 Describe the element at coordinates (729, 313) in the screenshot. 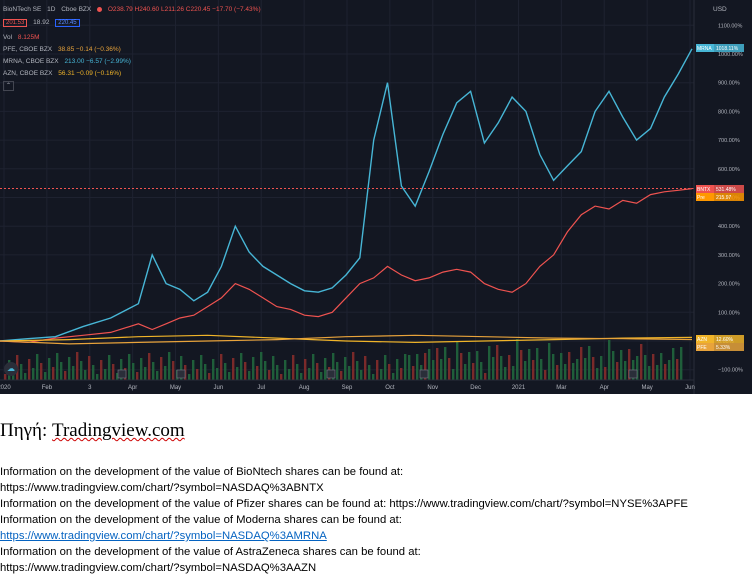

I see `y-tick-label: 100.00%` at that location.